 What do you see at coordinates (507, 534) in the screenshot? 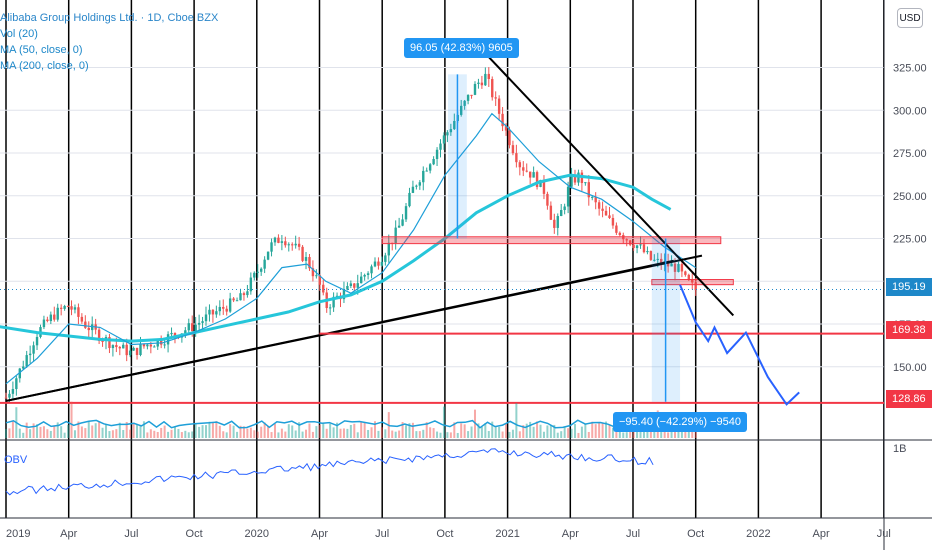
I see `x-tick-label: 2021` at bounding box center [507, 534].